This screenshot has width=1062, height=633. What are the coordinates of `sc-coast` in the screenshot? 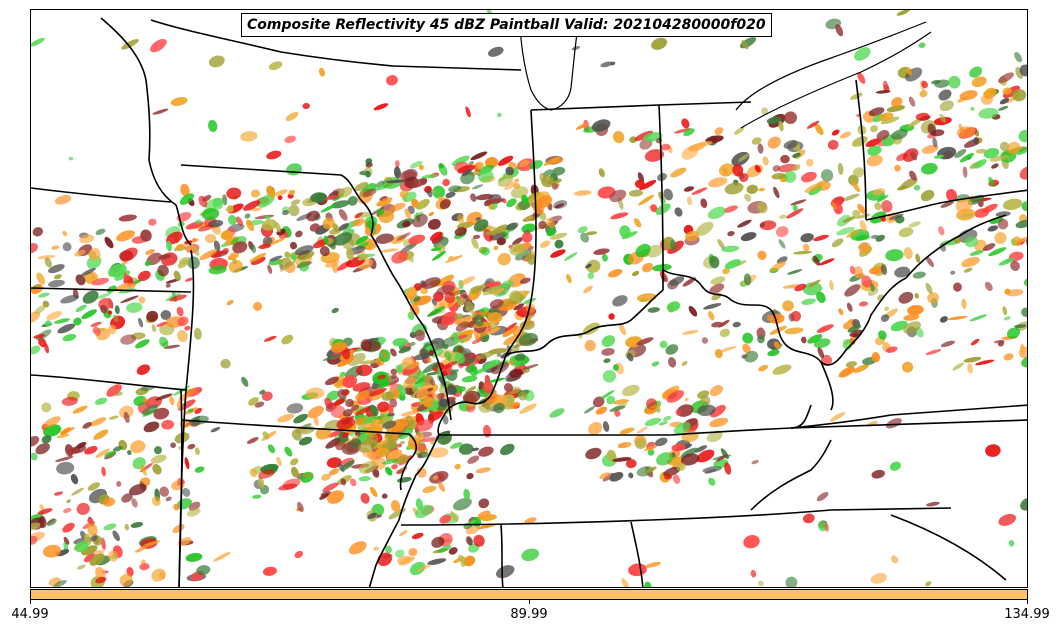 It's located at (948, 547).